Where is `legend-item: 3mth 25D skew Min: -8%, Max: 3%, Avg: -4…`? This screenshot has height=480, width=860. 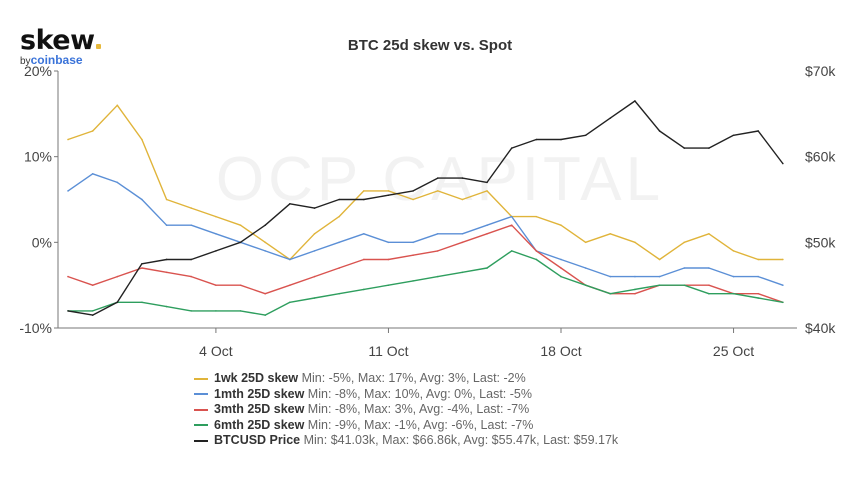 legend-item: 3mth 25D skew Min: -8%, Max: 3%, Avg: -4… is located at coordinates (406, 410).